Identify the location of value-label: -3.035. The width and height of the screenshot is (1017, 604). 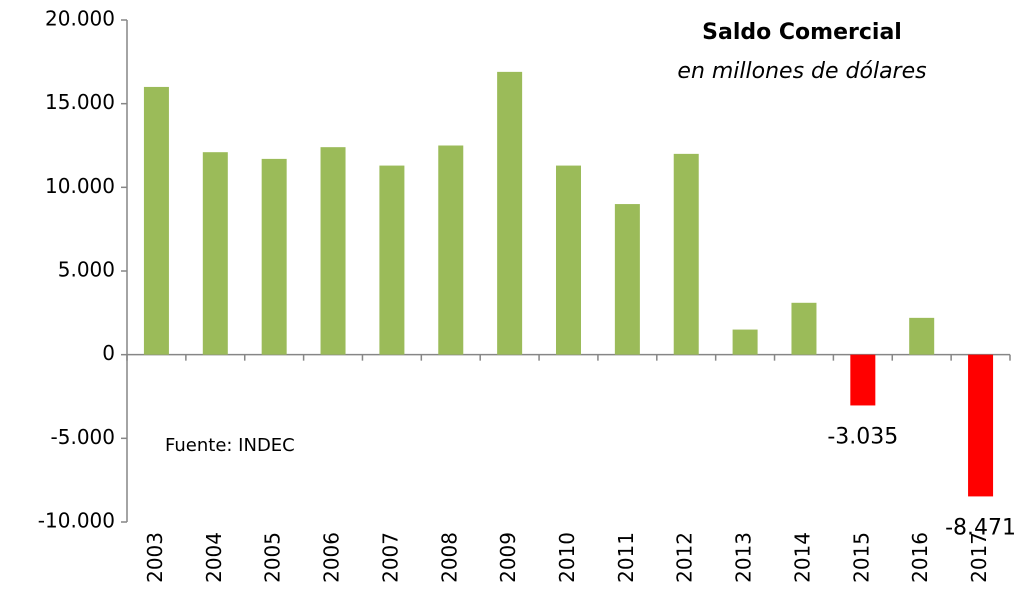
(862, 436).